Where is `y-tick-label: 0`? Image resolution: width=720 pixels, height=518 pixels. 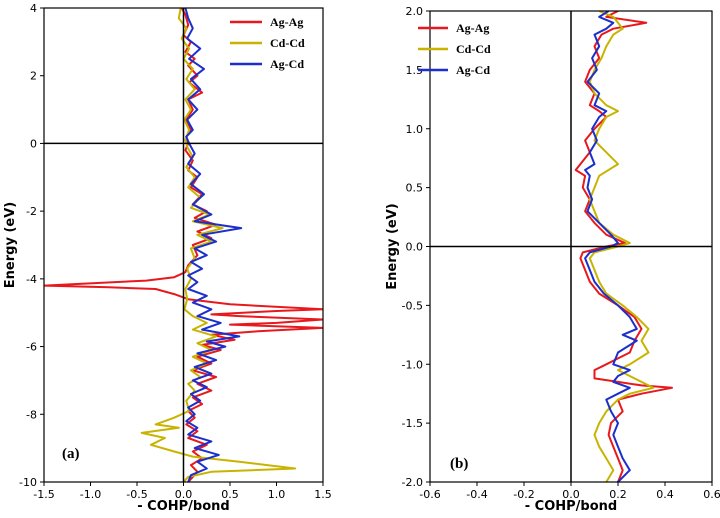 y-tick-label: 0 is located at coordinates (33, 143).